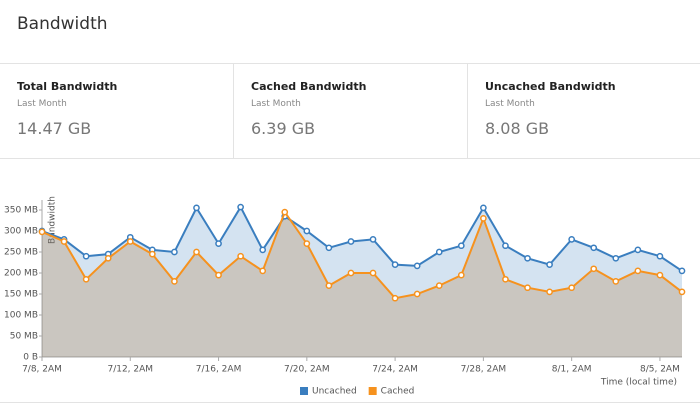 Image resolution: width=700 pixels, height=405 pixels. Describe the element at coordinates (660, 370) in the screenshot. I see `x-tick-label: 8/5, 2AM` at that location.